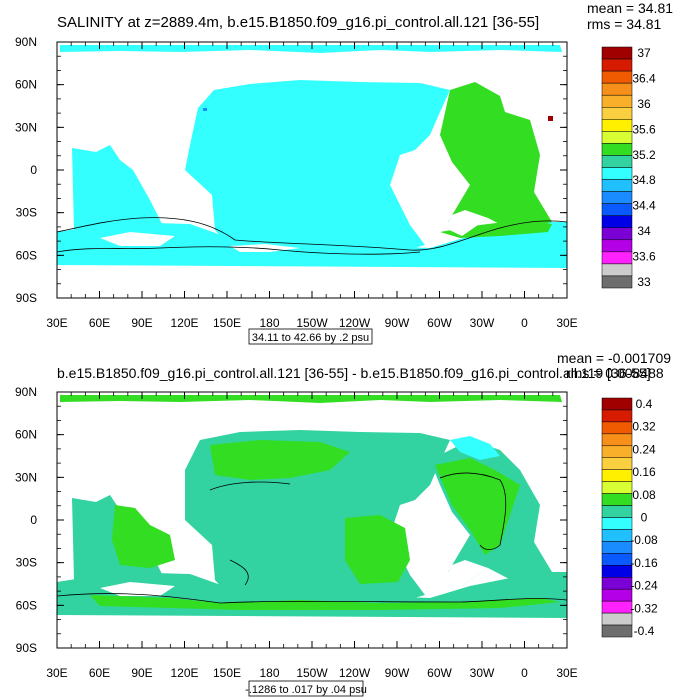 The width and height of the screenshot is (700, 700). What do you see at coordinates (644, 631) in the screenshot?
I see `colorbar-label: -0.4` at bounding box center [644, 631].